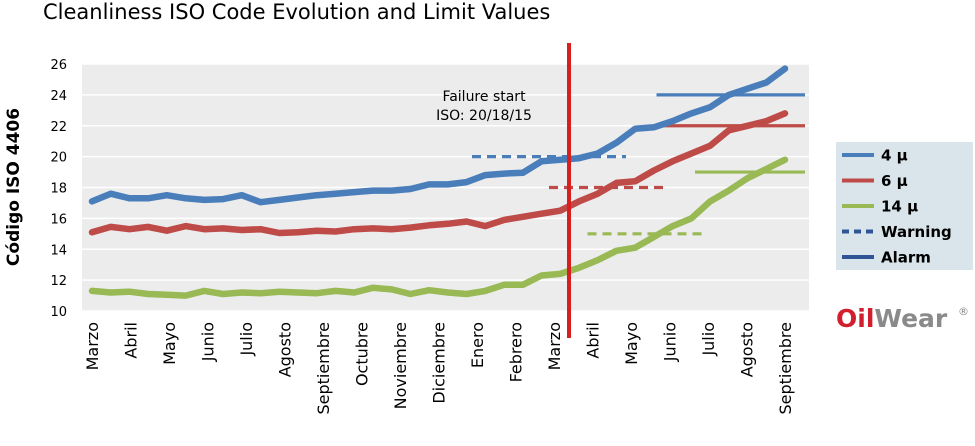 Image resolution: width=975 pixels, height=446 pixels. What do you see at coordinates (855, 318) in the screenshot?
I see `logo-oil: Oil` at bounding box center [855, 318].